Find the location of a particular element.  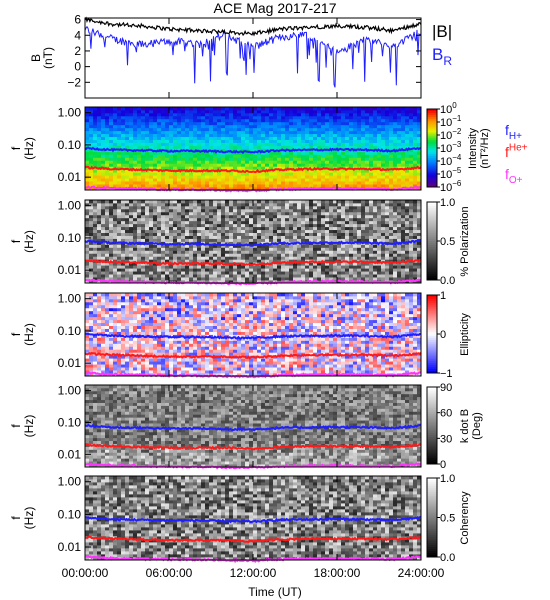

polarization-colorbar-swatch is located at coordinates (432, 279).